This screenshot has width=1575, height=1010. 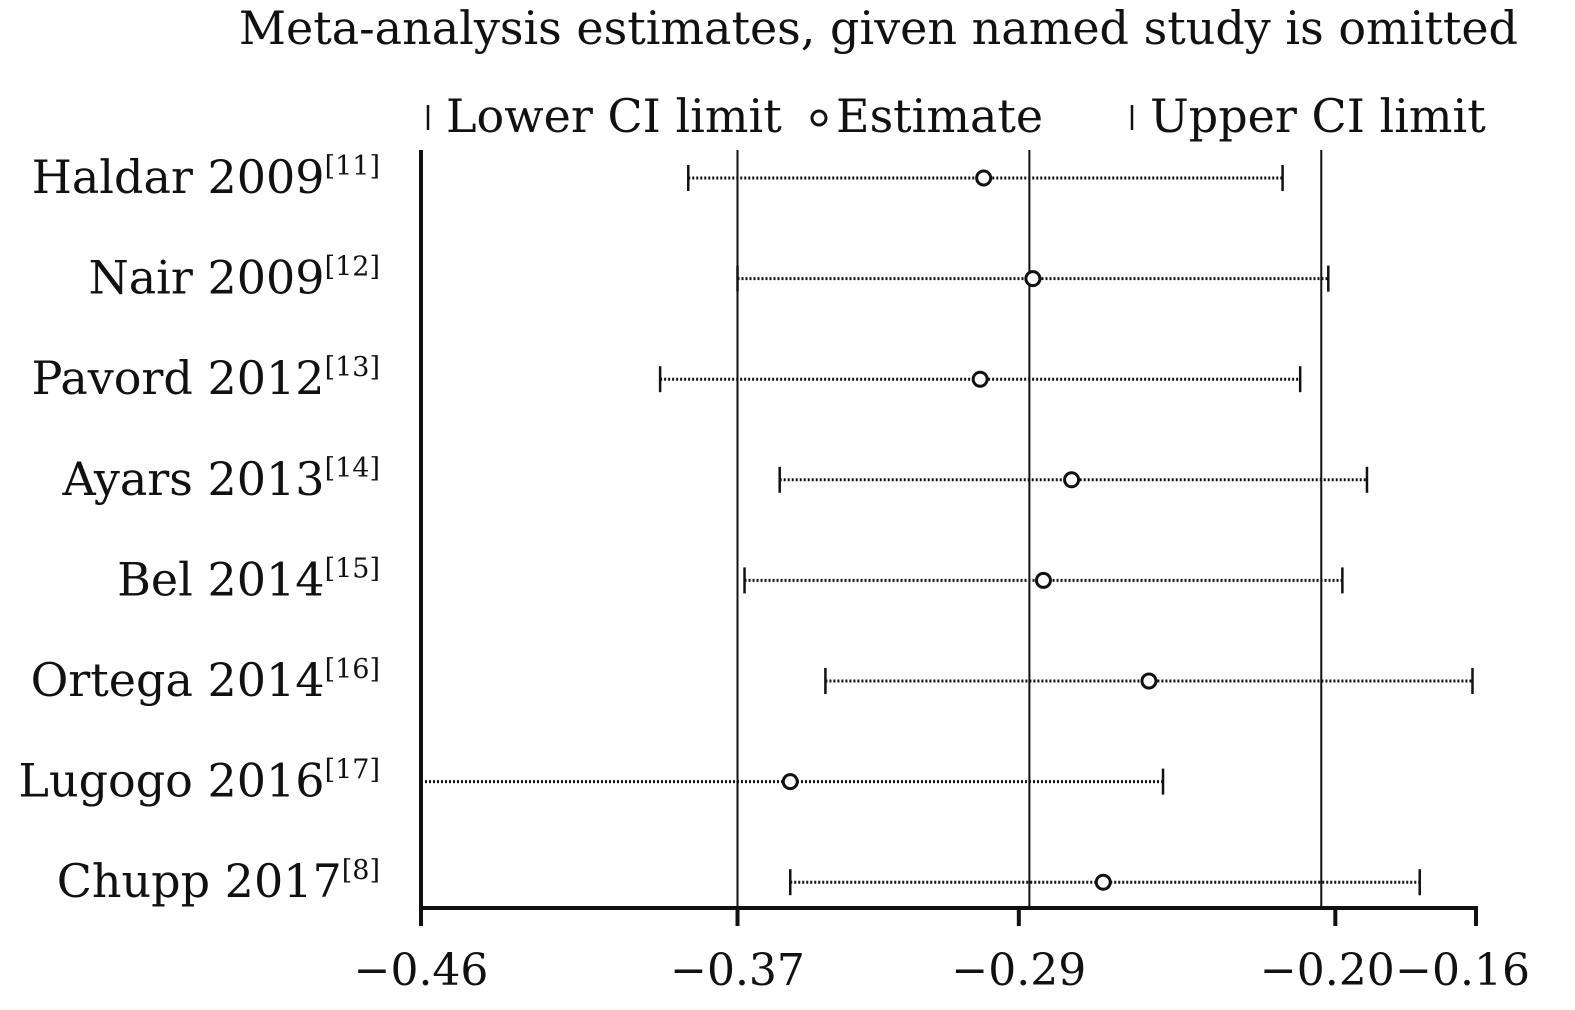 What do you see at coordinates (591, 781) in the screenshot?
I see `study-row: Lugogo 2016[17]` at bounding box center [591, 781].